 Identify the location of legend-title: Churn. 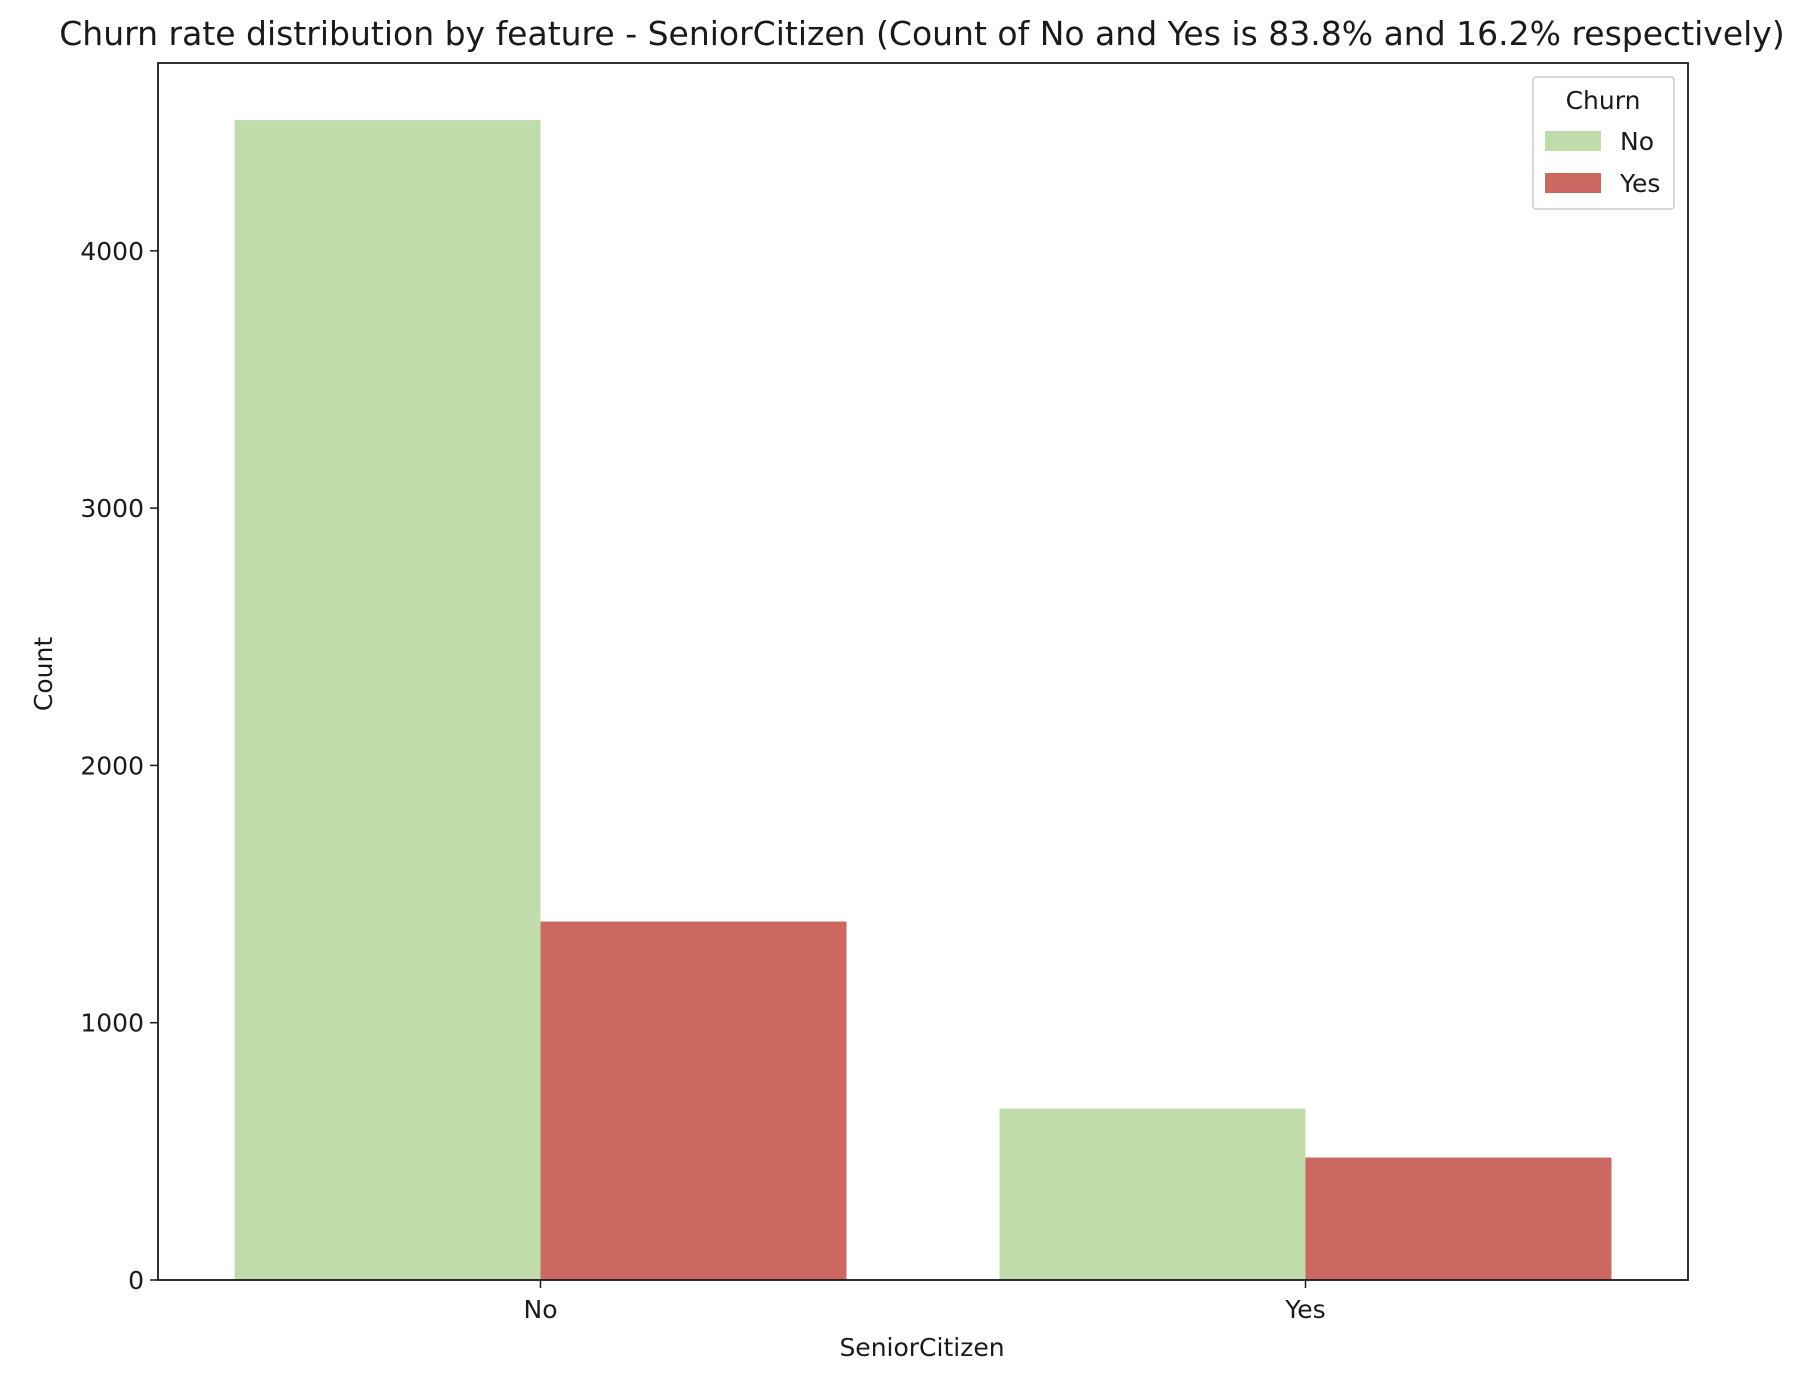
(1603, 100).